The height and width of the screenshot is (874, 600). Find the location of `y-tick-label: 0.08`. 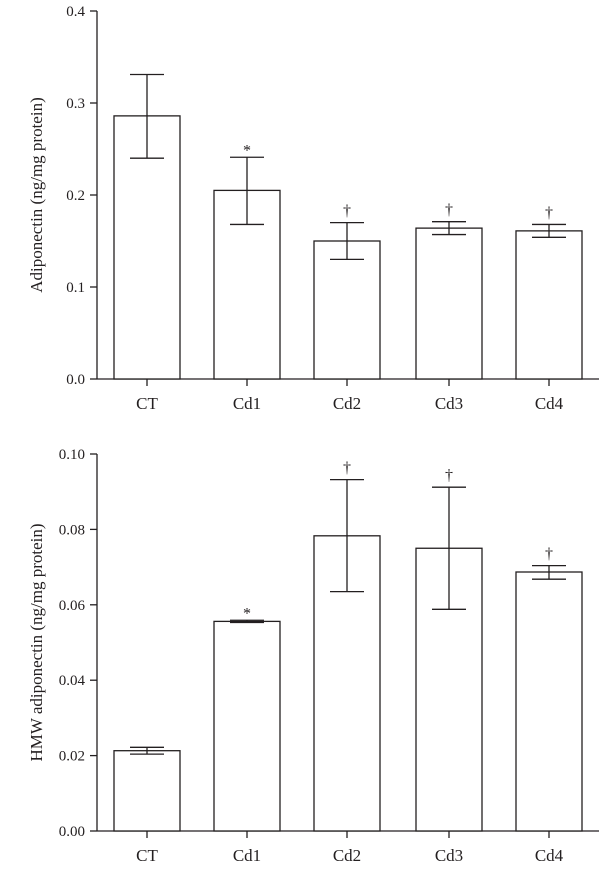

y-tick-label: 0.08 is located at coordinates (72, 530).